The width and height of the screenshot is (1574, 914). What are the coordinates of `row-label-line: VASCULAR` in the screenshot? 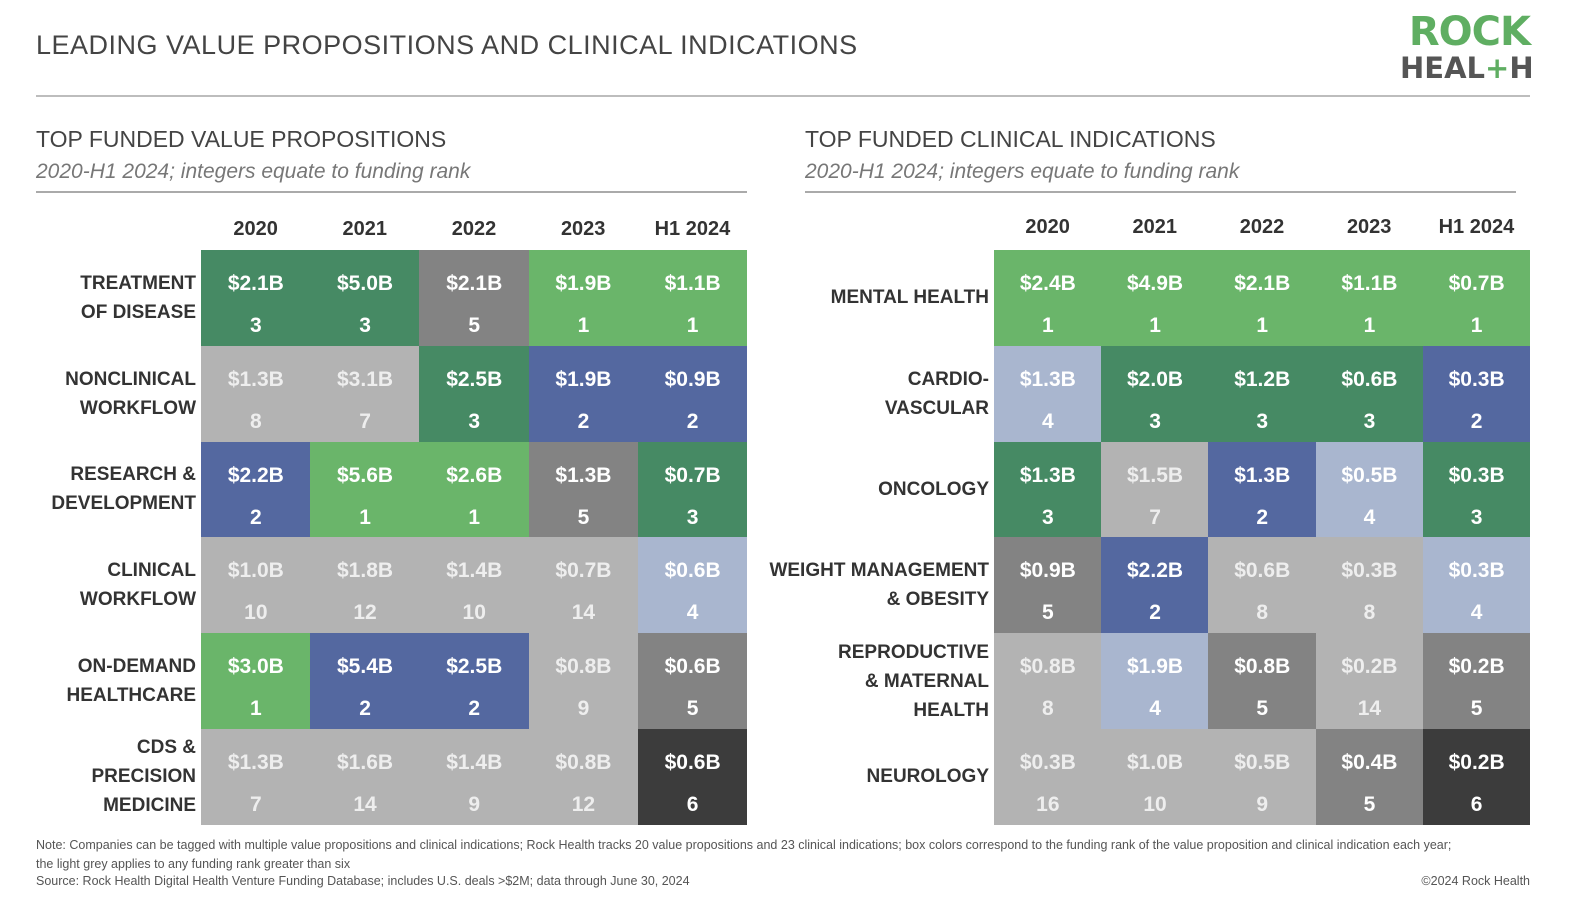 It's located at (936, 408).